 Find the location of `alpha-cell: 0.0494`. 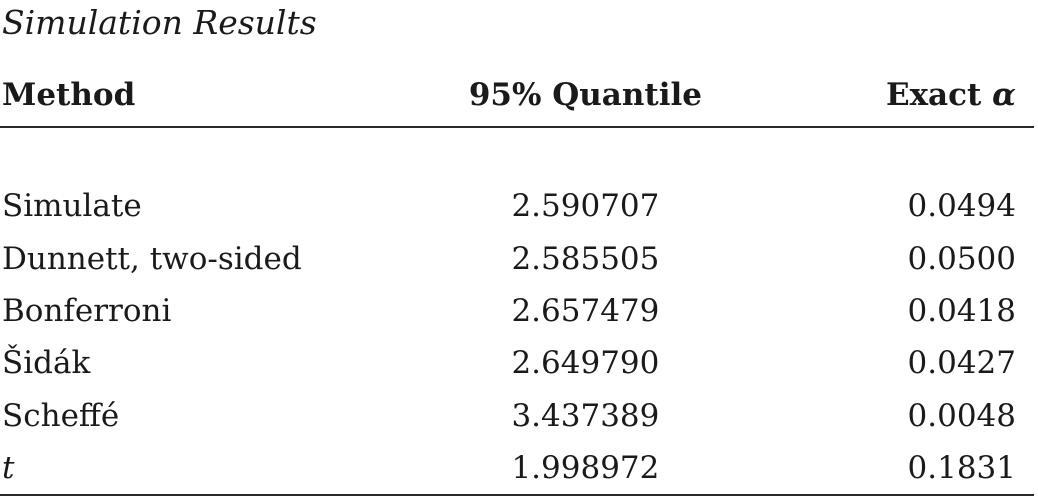

alpha-cell: 0.0494 is located at coordinates (961, 206).